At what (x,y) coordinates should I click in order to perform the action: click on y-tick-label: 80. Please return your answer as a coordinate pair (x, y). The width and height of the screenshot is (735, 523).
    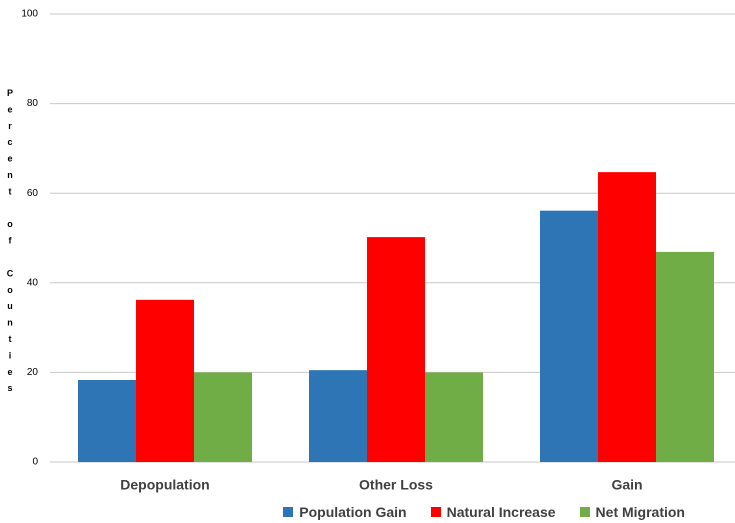
    Looking at the image, I should click on (33, 103).